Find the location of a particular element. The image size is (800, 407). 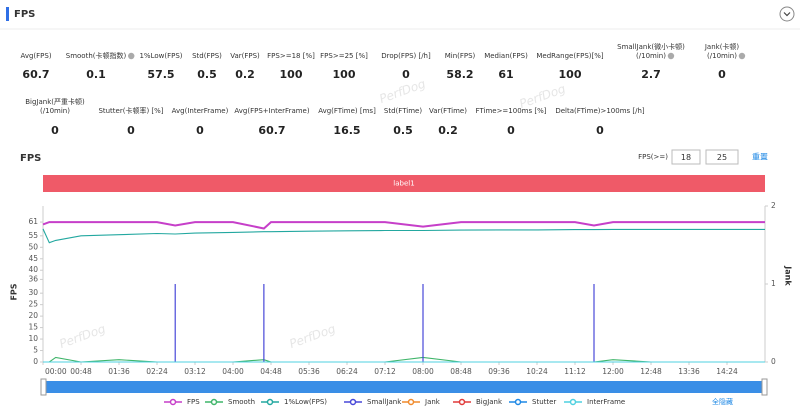

legend-label: Stutter is located at coordinates (544, 402).